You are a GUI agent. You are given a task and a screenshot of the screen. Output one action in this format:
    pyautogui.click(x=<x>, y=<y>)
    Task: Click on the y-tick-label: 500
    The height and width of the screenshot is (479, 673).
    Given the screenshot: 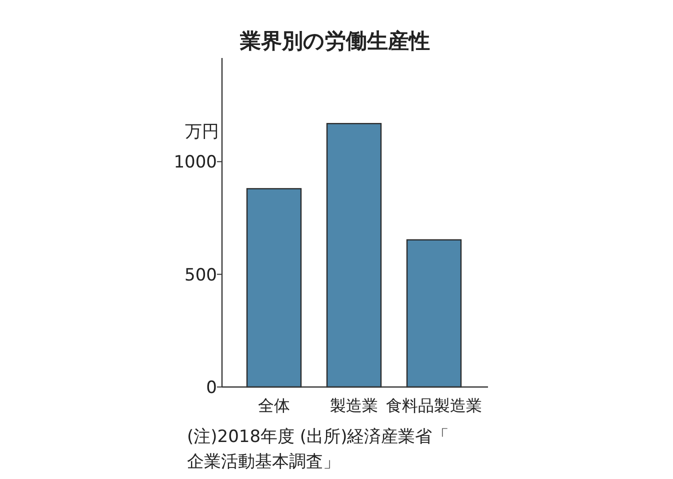 What is the action you would take?
    pyautogui.click(x=200, y=275)
    